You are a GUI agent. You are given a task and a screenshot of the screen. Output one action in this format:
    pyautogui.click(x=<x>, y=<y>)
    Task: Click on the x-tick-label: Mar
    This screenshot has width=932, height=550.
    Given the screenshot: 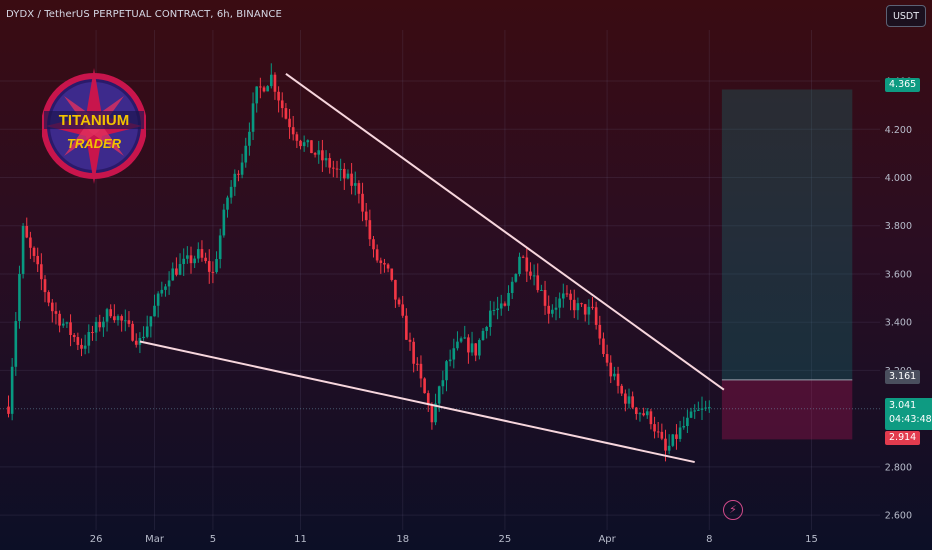 What is the action you would take?
    pyautogui.click(x=155, y=539)
    